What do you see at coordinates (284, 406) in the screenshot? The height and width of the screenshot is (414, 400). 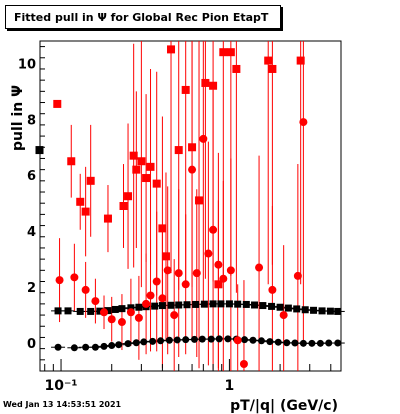 I see `x-axis-label: pT/|q| (GeV/c)` at bounding box center [284, 406].